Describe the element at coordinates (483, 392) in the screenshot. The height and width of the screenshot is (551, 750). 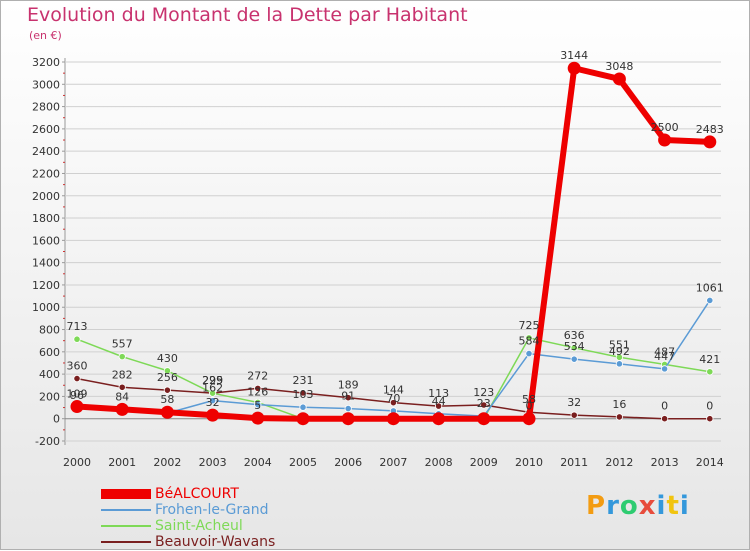
I see `data-label: 123` at that location.